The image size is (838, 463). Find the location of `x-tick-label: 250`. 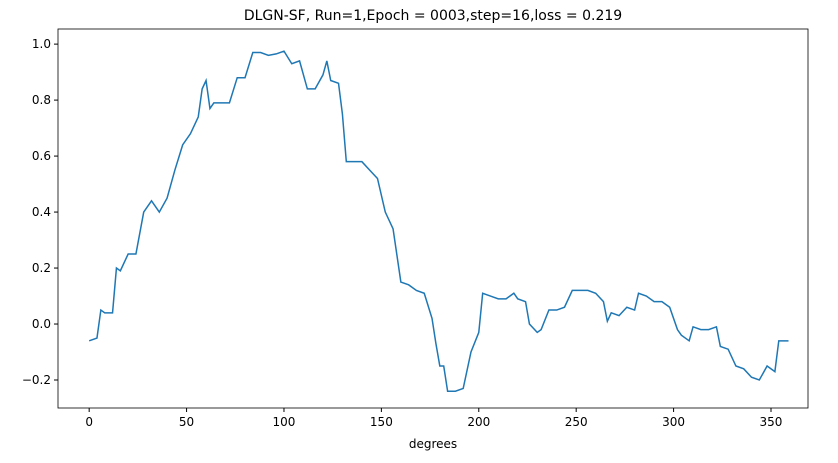

x-tick-label: 250 is located at coordinates (576, 422).